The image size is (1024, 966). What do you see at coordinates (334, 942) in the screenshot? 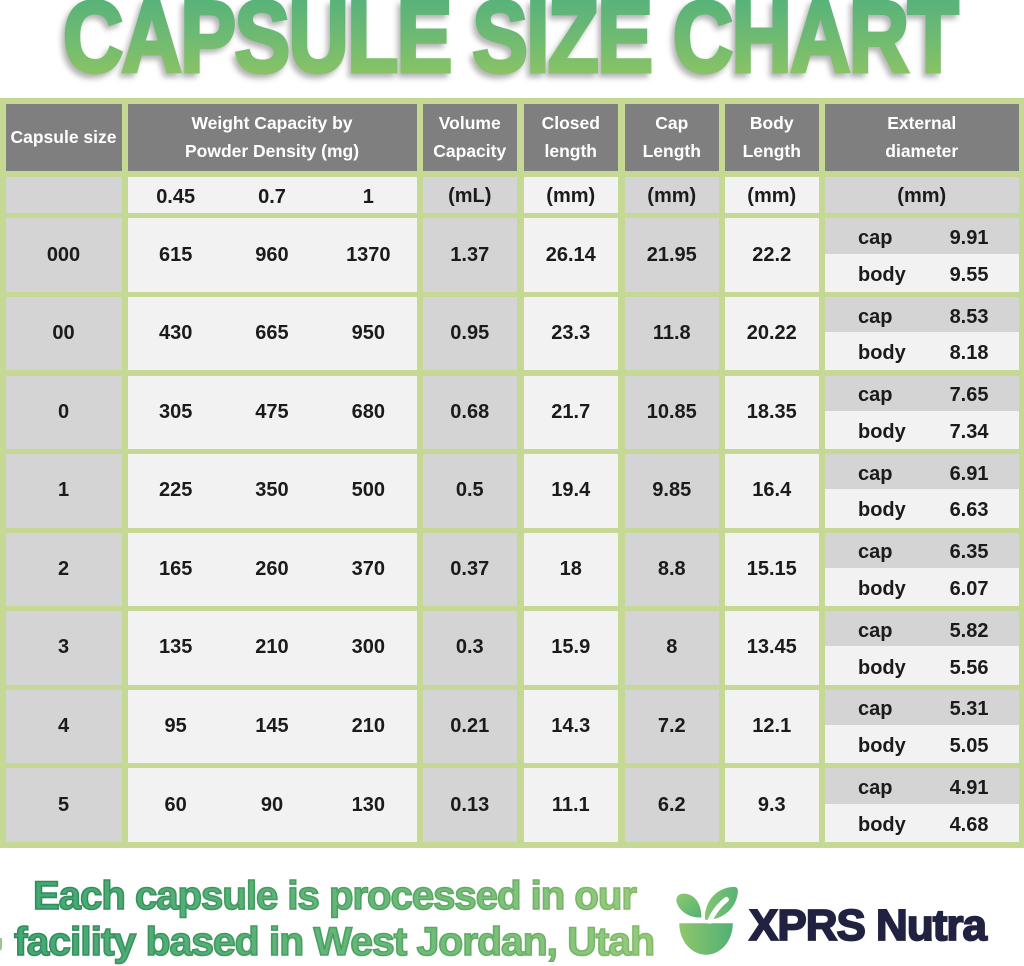
I see `svg-text:facility based in West Jordan,: facility based in West Jordan, Utah` at bounding box center [334, 942].